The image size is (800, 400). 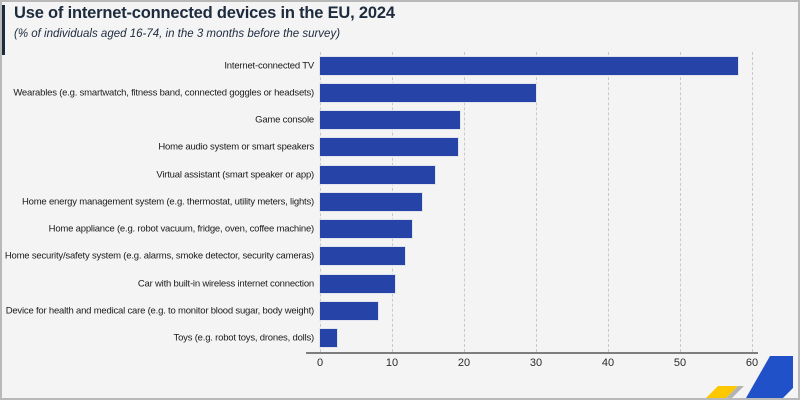 What do you see at coordinates (464, 363) in the screenshot?
I see `x-tick-label: 20` at bounding box center [464, 363].